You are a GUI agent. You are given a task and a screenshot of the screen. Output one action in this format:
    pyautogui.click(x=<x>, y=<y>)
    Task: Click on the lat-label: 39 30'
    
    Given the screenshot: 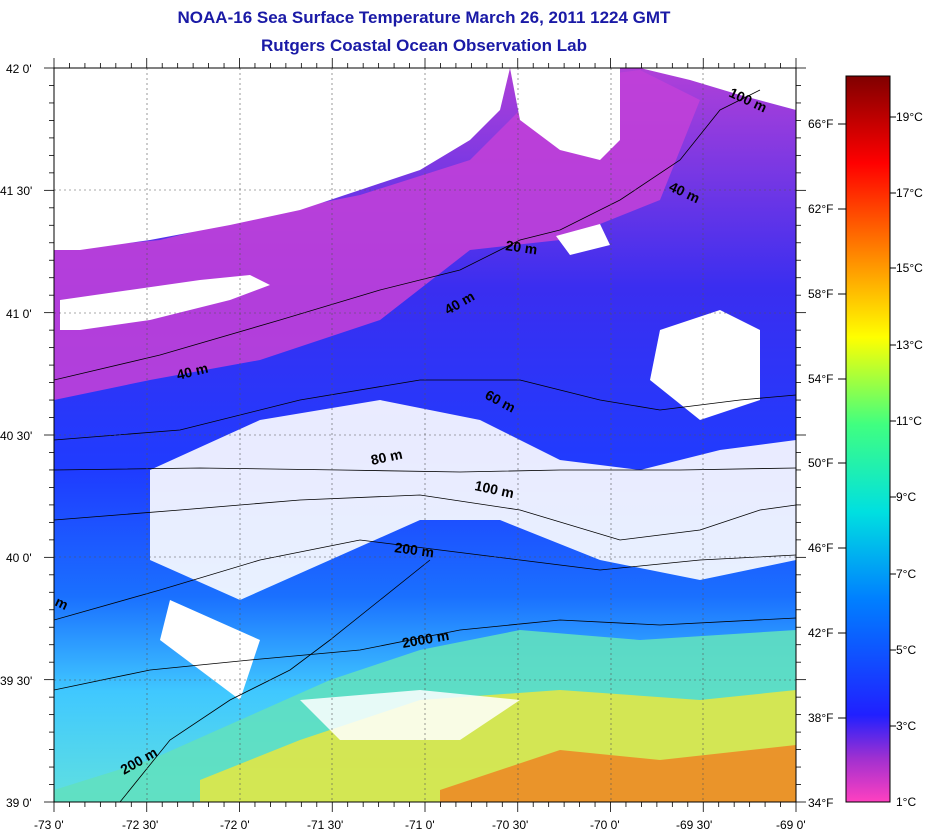 What is the action you would take?
    pyautogui.click(x=16, y=681)
    